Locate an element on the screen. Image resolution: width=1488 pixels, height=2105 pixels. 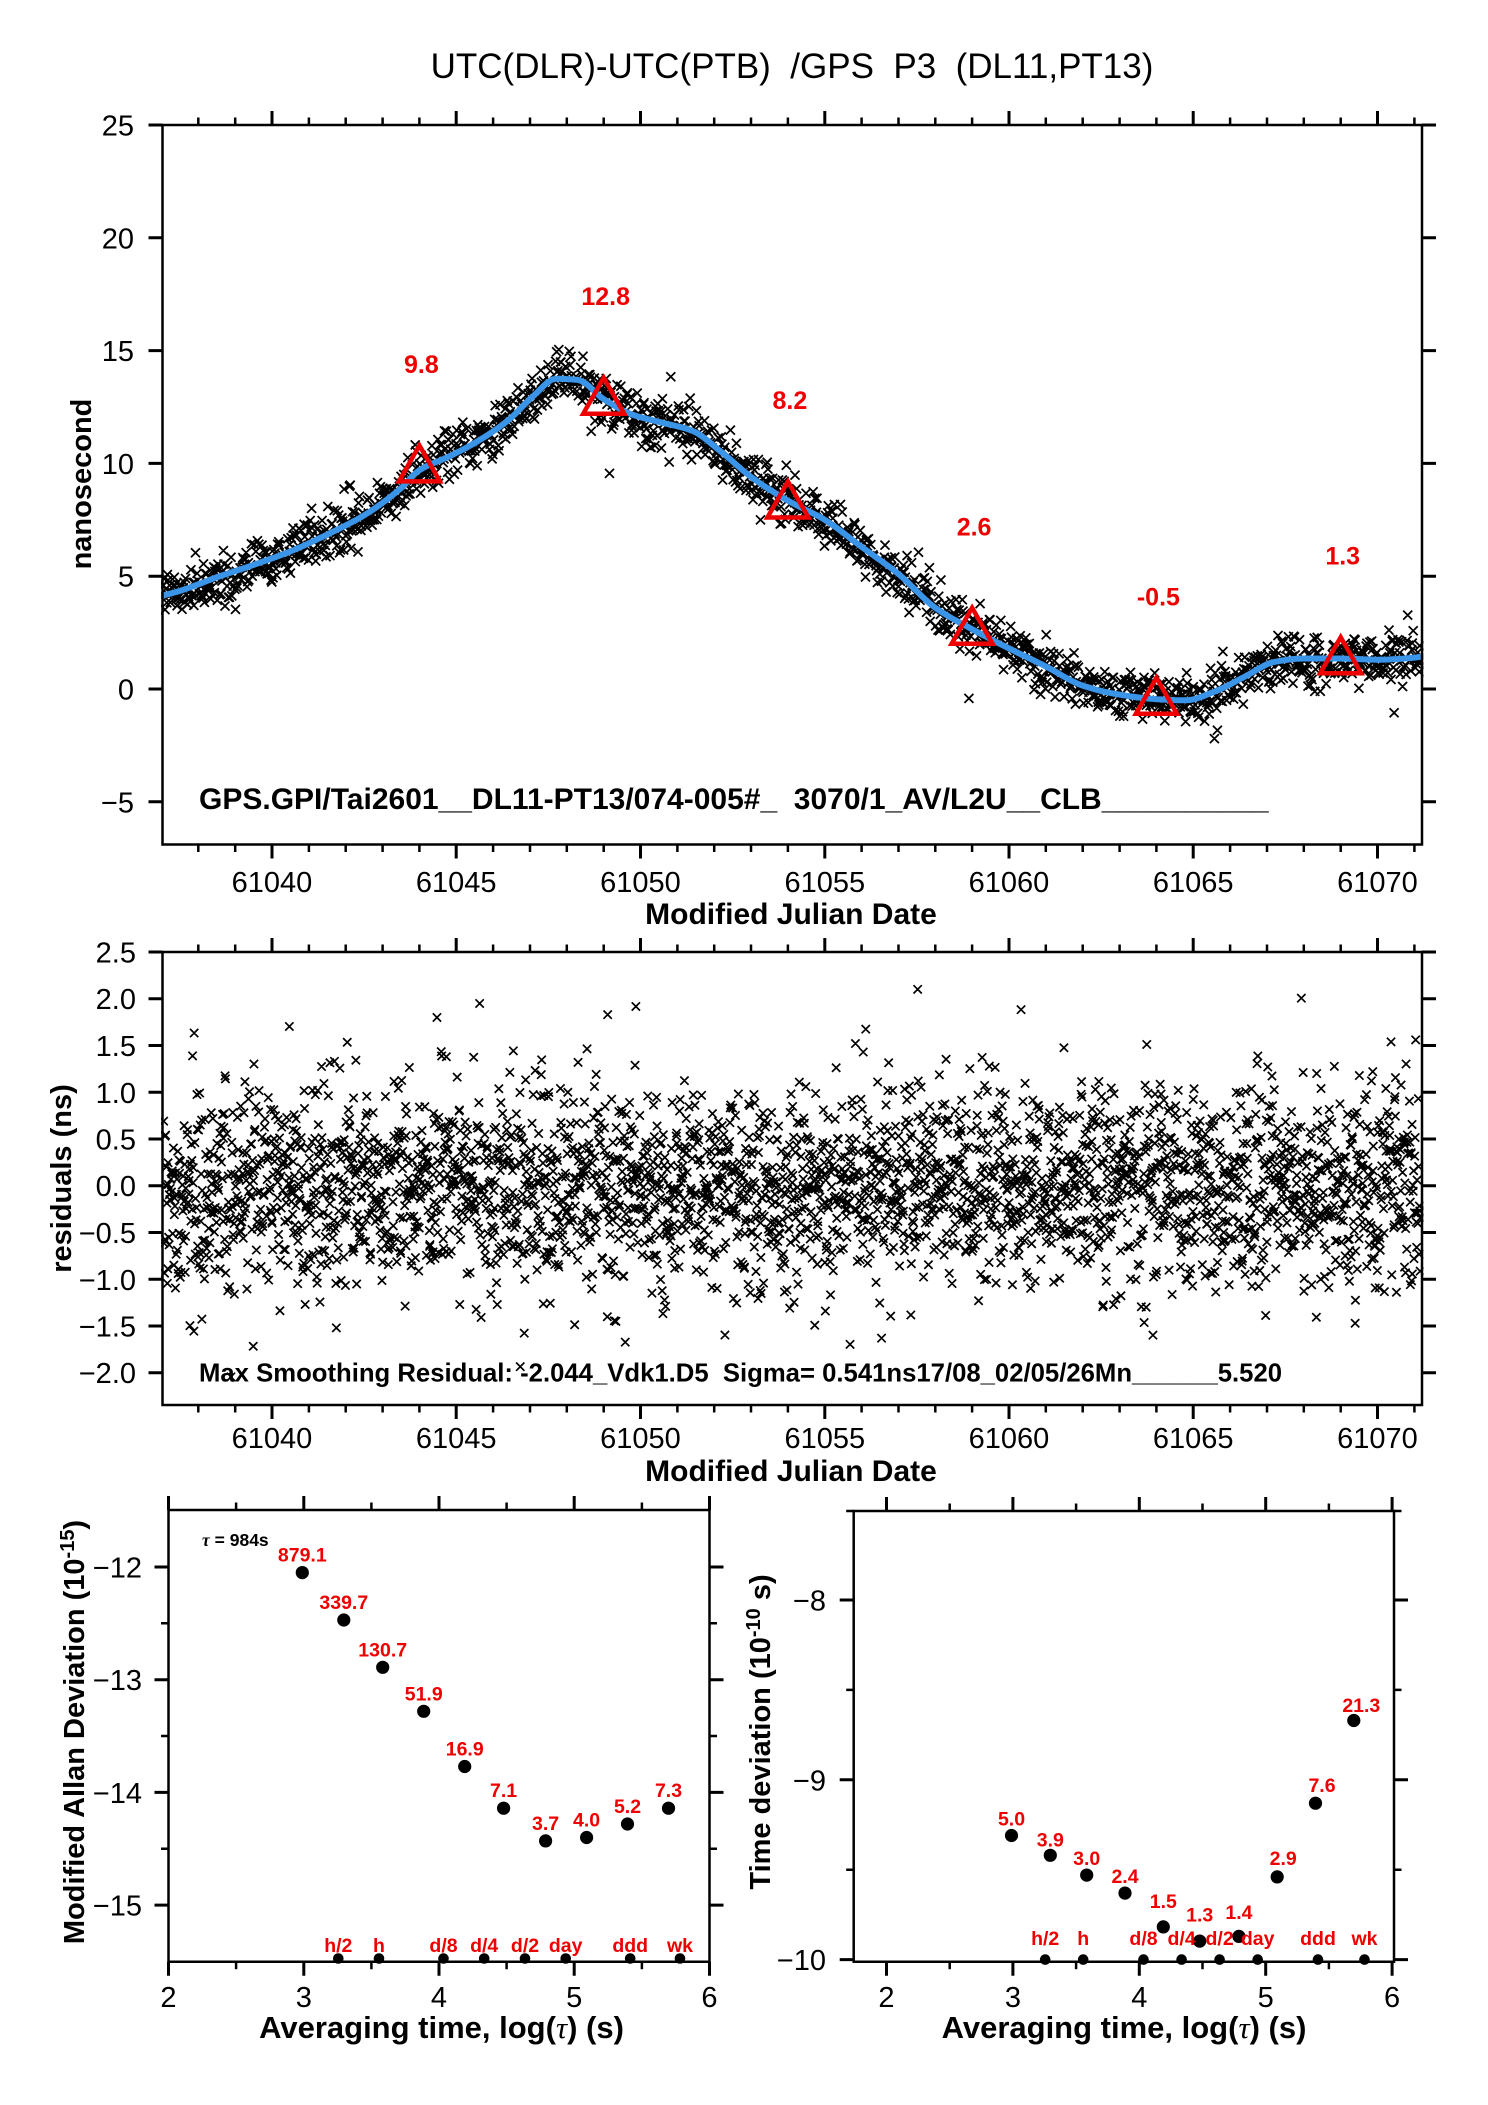
svg-text: −8 is located at coordinates (809, 1602).